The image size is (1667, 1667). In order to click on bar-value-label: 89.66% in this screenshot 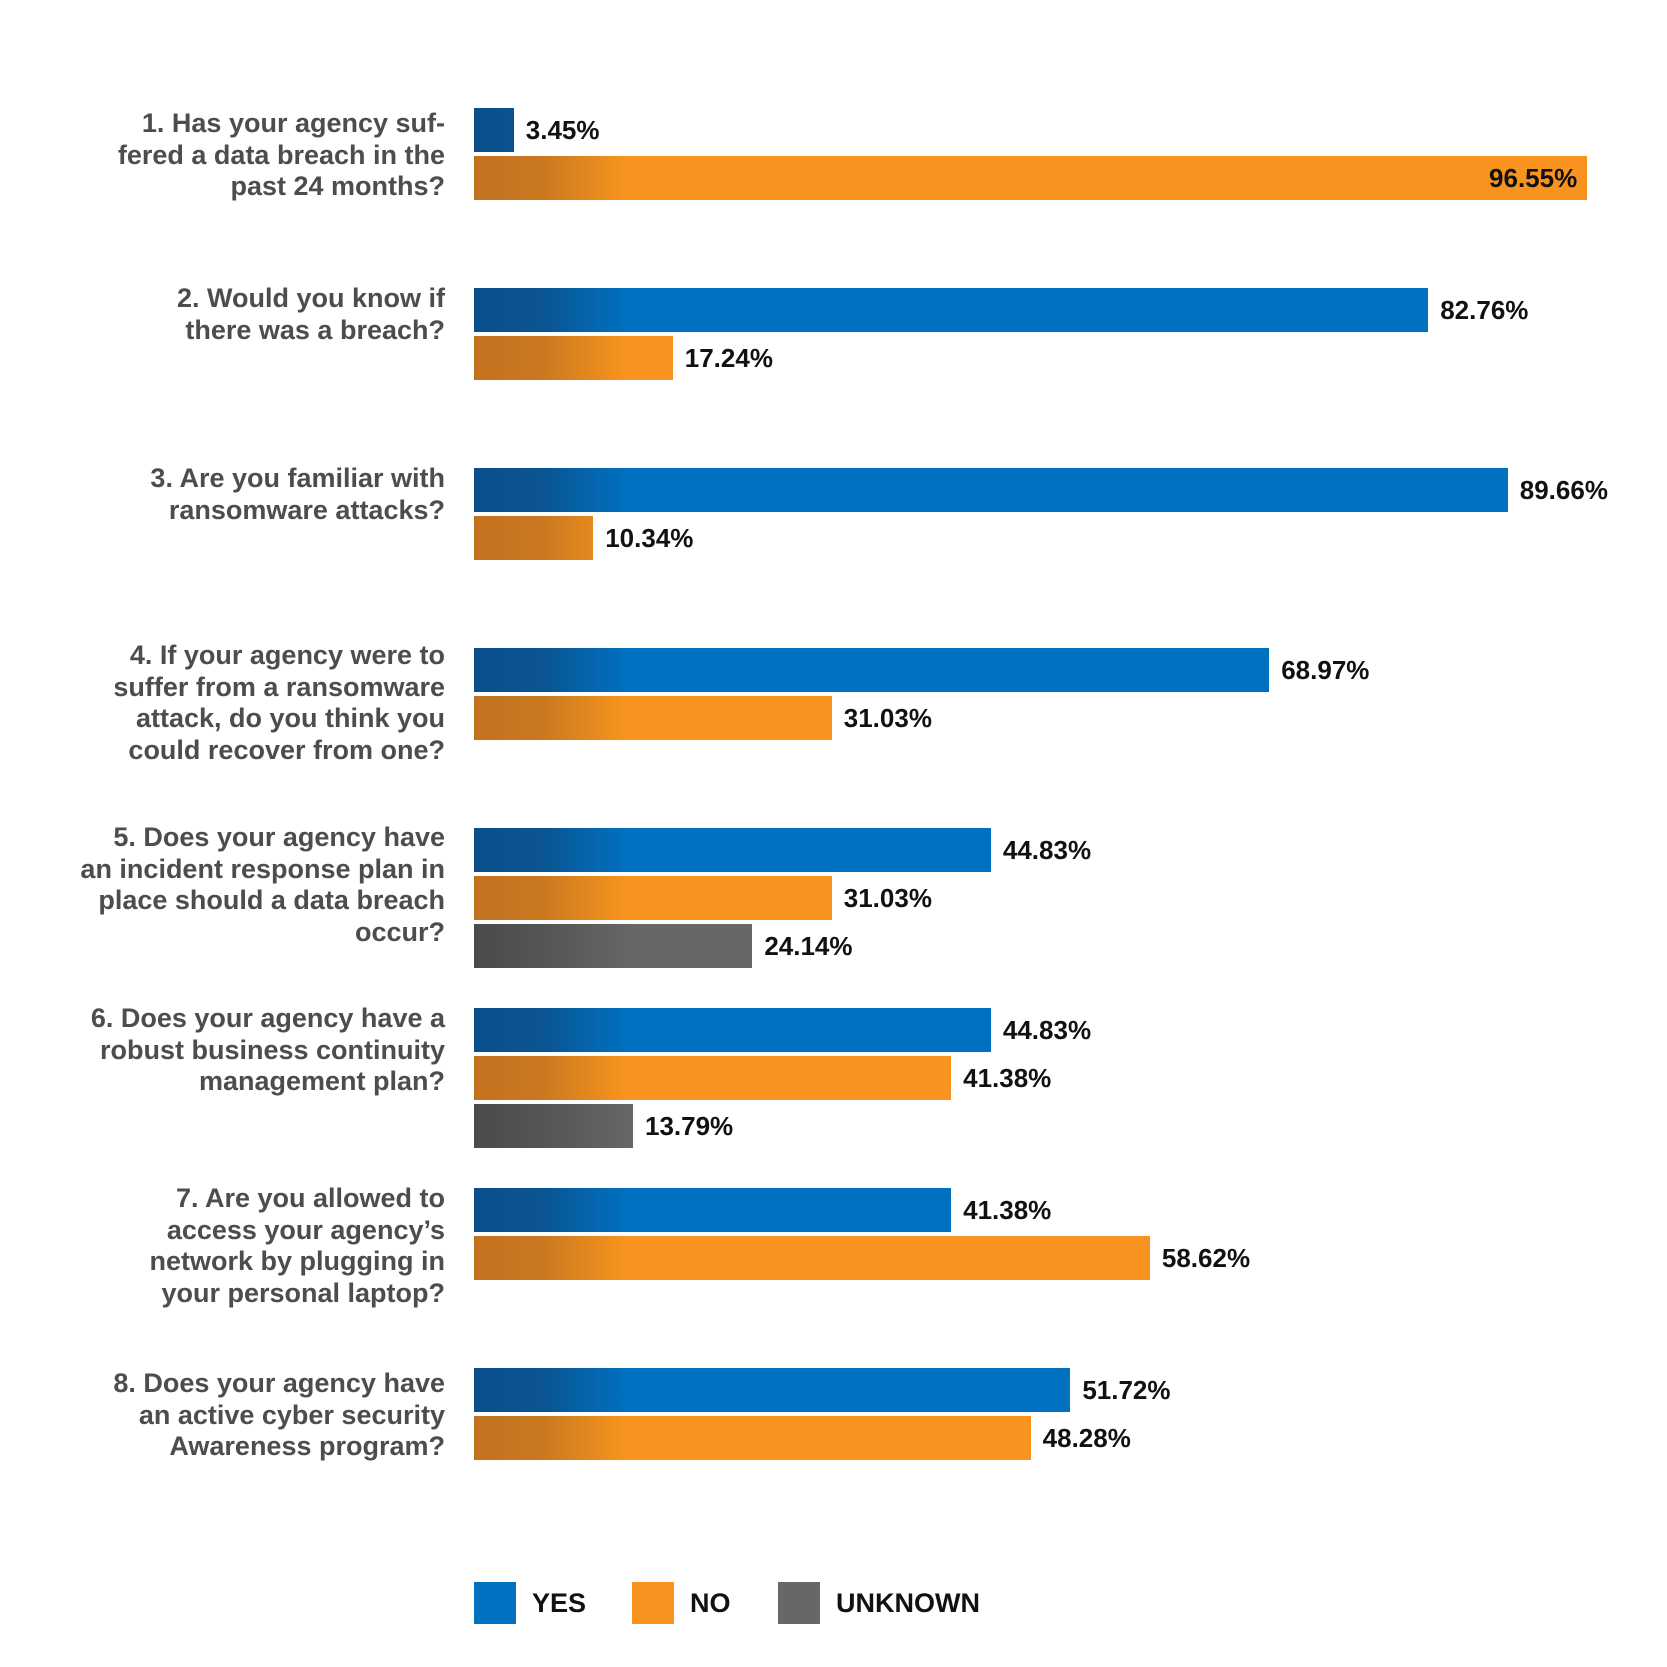, I will do `click(1563, 490)`.